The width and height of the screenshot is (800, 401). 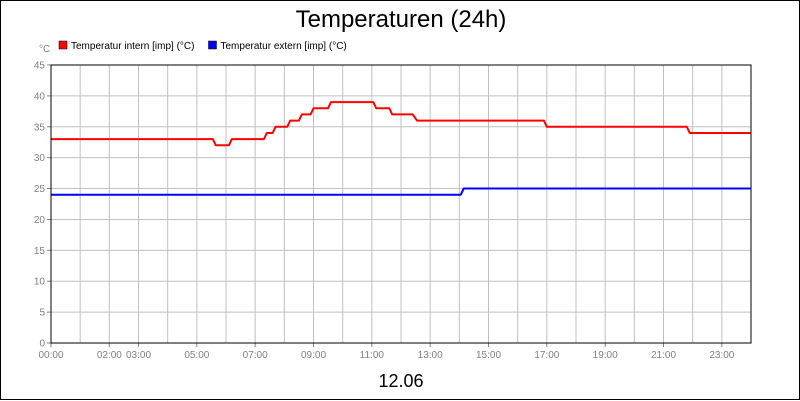 What do you see at coordinates (42, 205) in the screenshot?
I see `y-ticks: 0 5 10 15 20 25 30 35 40 45` at bounding box center [42, 205].